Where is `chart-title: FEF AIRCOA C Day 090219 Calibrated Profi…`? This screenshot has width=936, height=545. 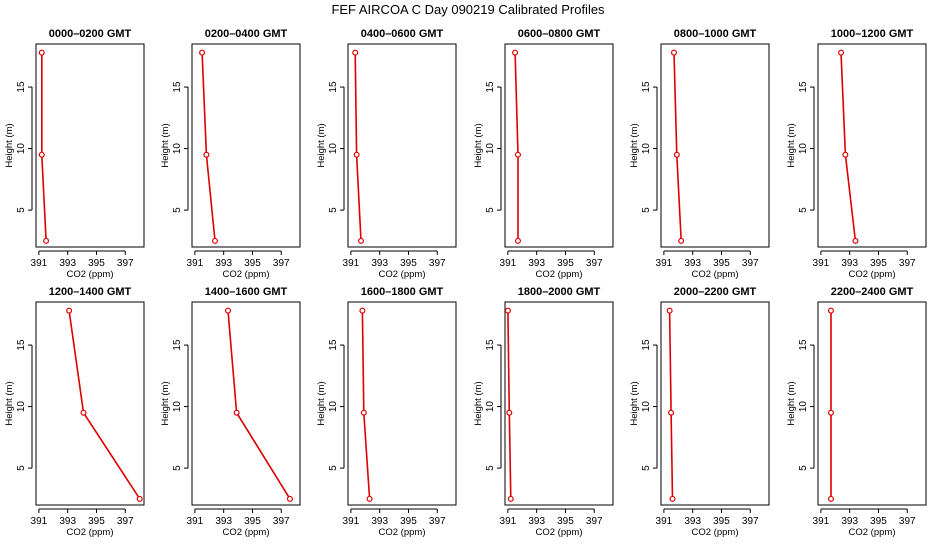
chart-title: FEF AIRCOA C Day 090219 Calibrated Profi… is located at coordinates (468, 9).